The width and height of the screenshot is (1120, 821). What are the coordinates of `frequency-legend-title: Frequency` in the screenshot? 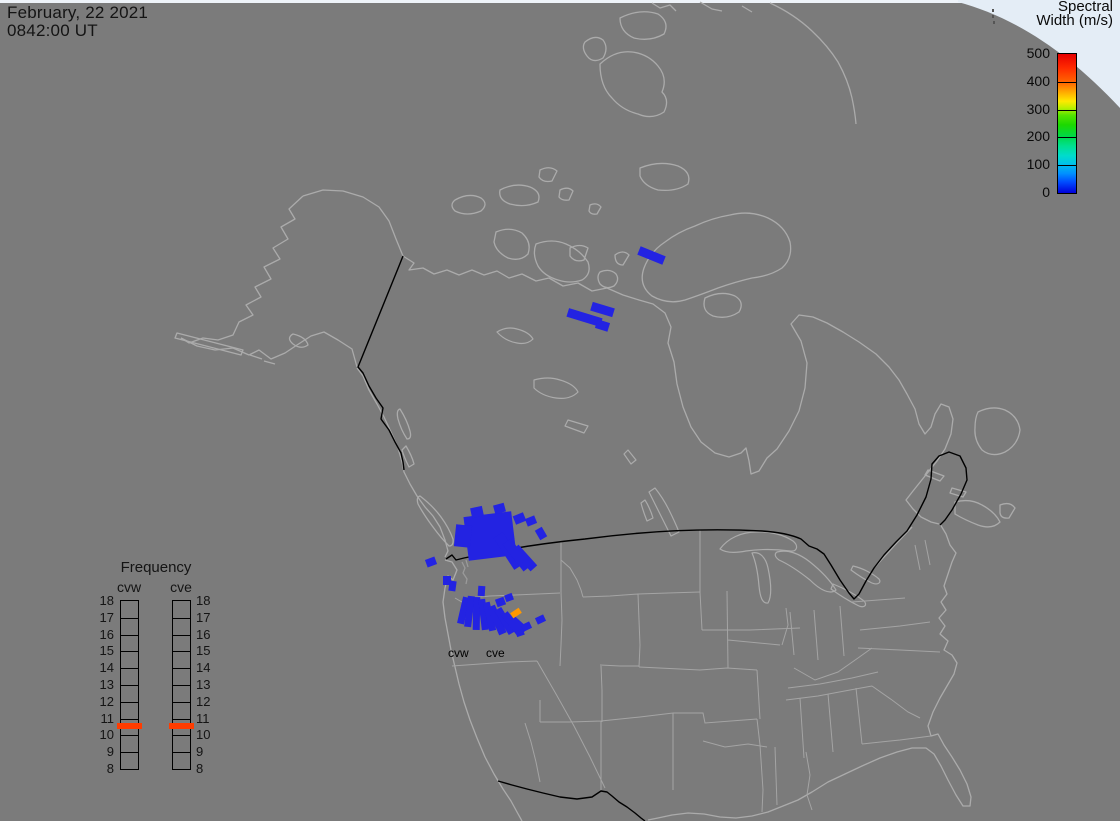 It's located at (156, 567).